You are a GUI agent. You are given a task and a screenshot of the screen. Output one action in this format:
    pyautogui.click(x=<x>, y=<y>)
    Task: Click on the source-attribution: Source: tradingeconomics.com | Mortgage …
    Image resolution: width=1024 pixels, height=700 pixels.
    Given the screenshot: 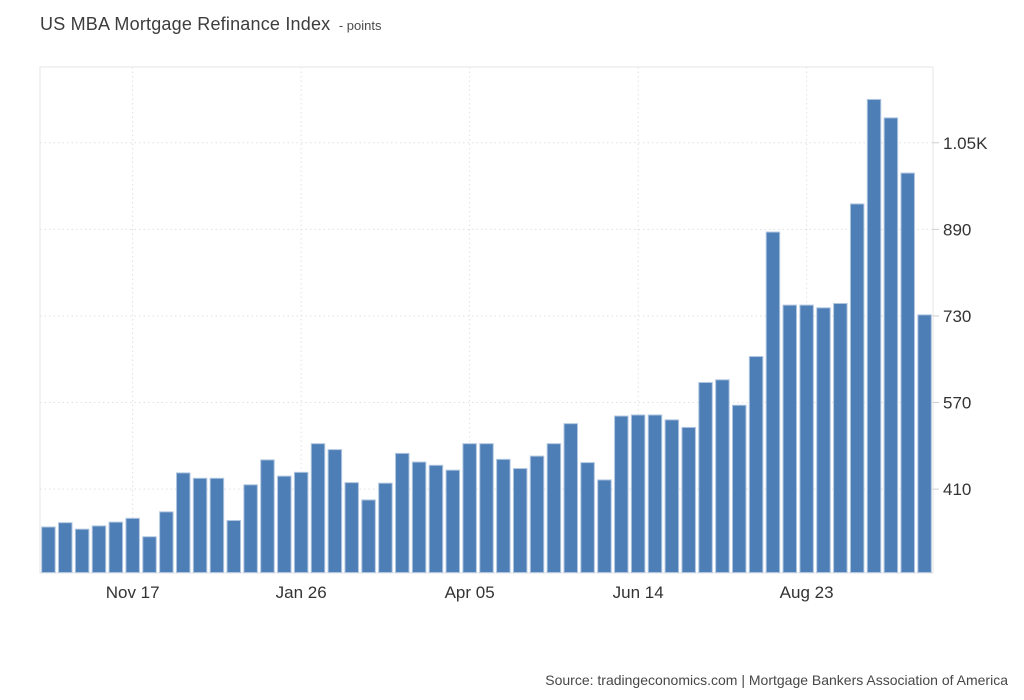 What is the action you would take?
    pyautogui.click(x=776, y=680)
    